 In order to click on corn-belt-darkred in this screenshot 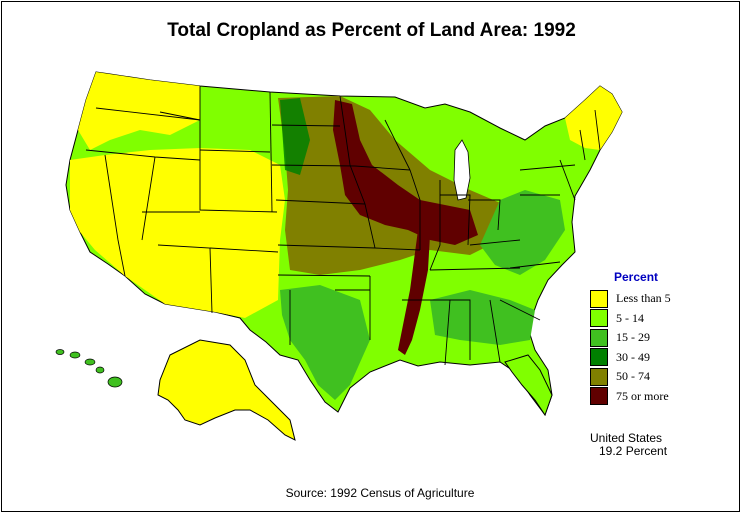, I will do `click(405, 172)`.